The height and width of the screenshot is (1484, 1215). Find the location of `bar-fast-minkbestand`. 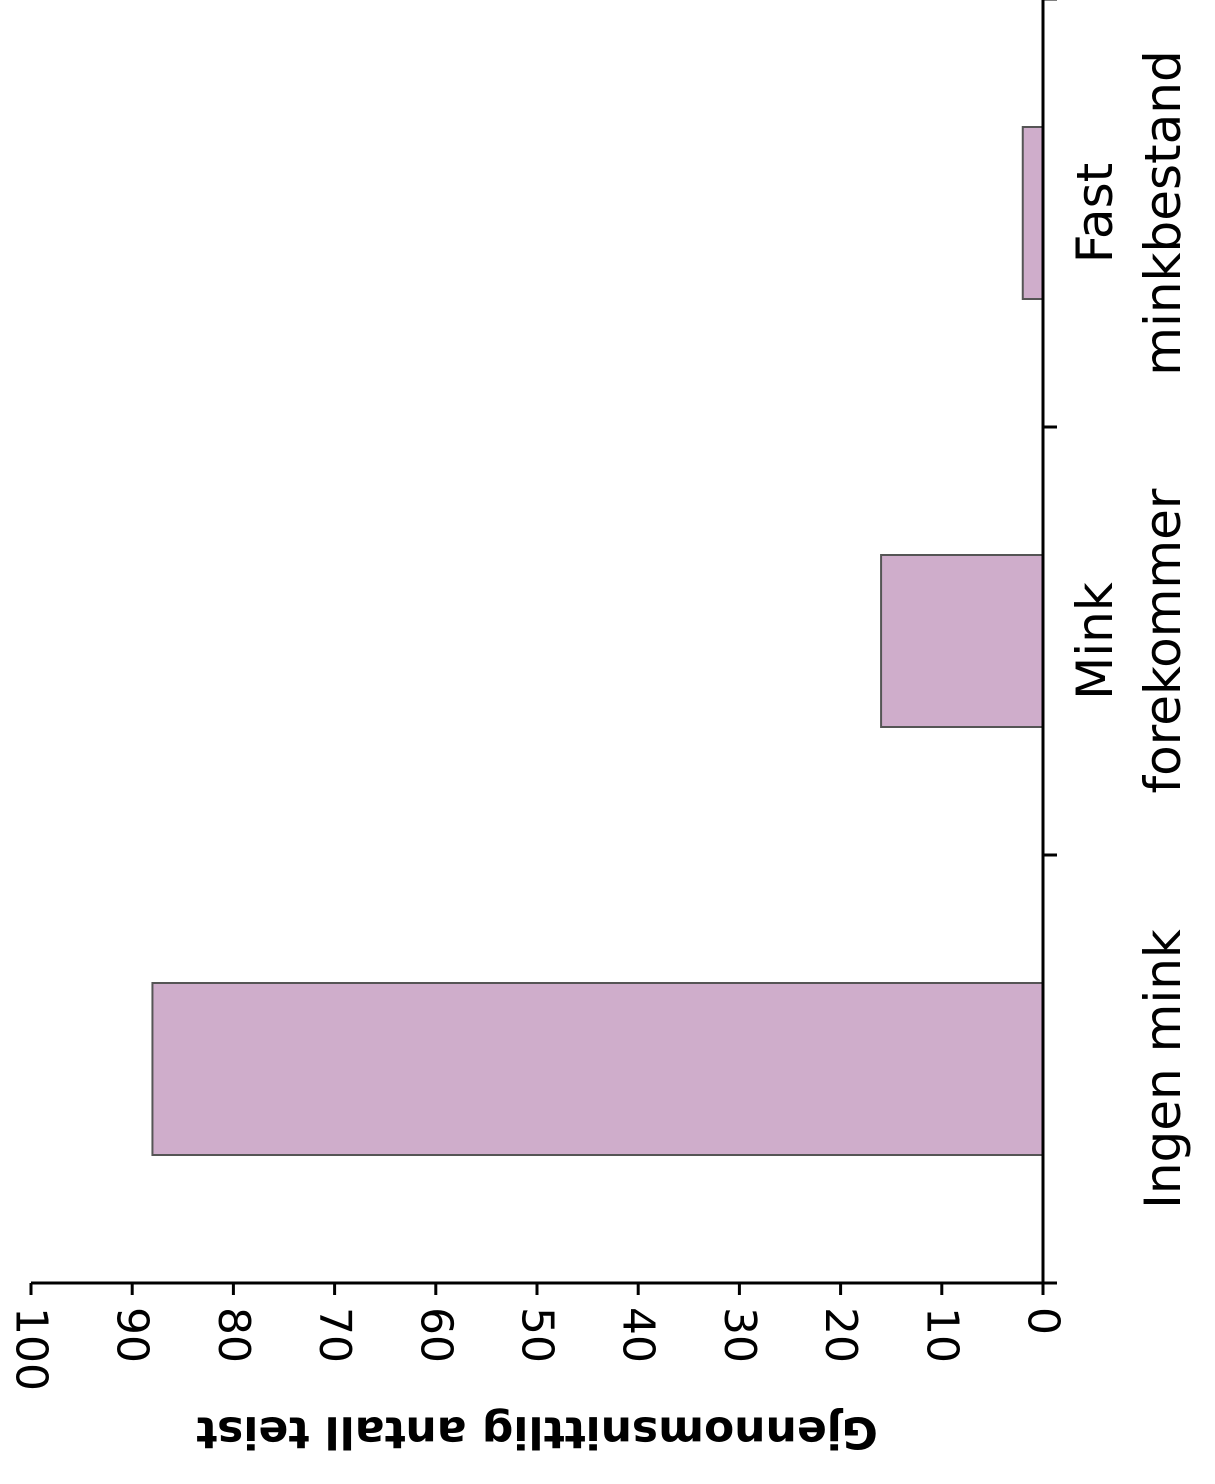

bar-fast-minkbestand is located at coordinates (1033, 213).